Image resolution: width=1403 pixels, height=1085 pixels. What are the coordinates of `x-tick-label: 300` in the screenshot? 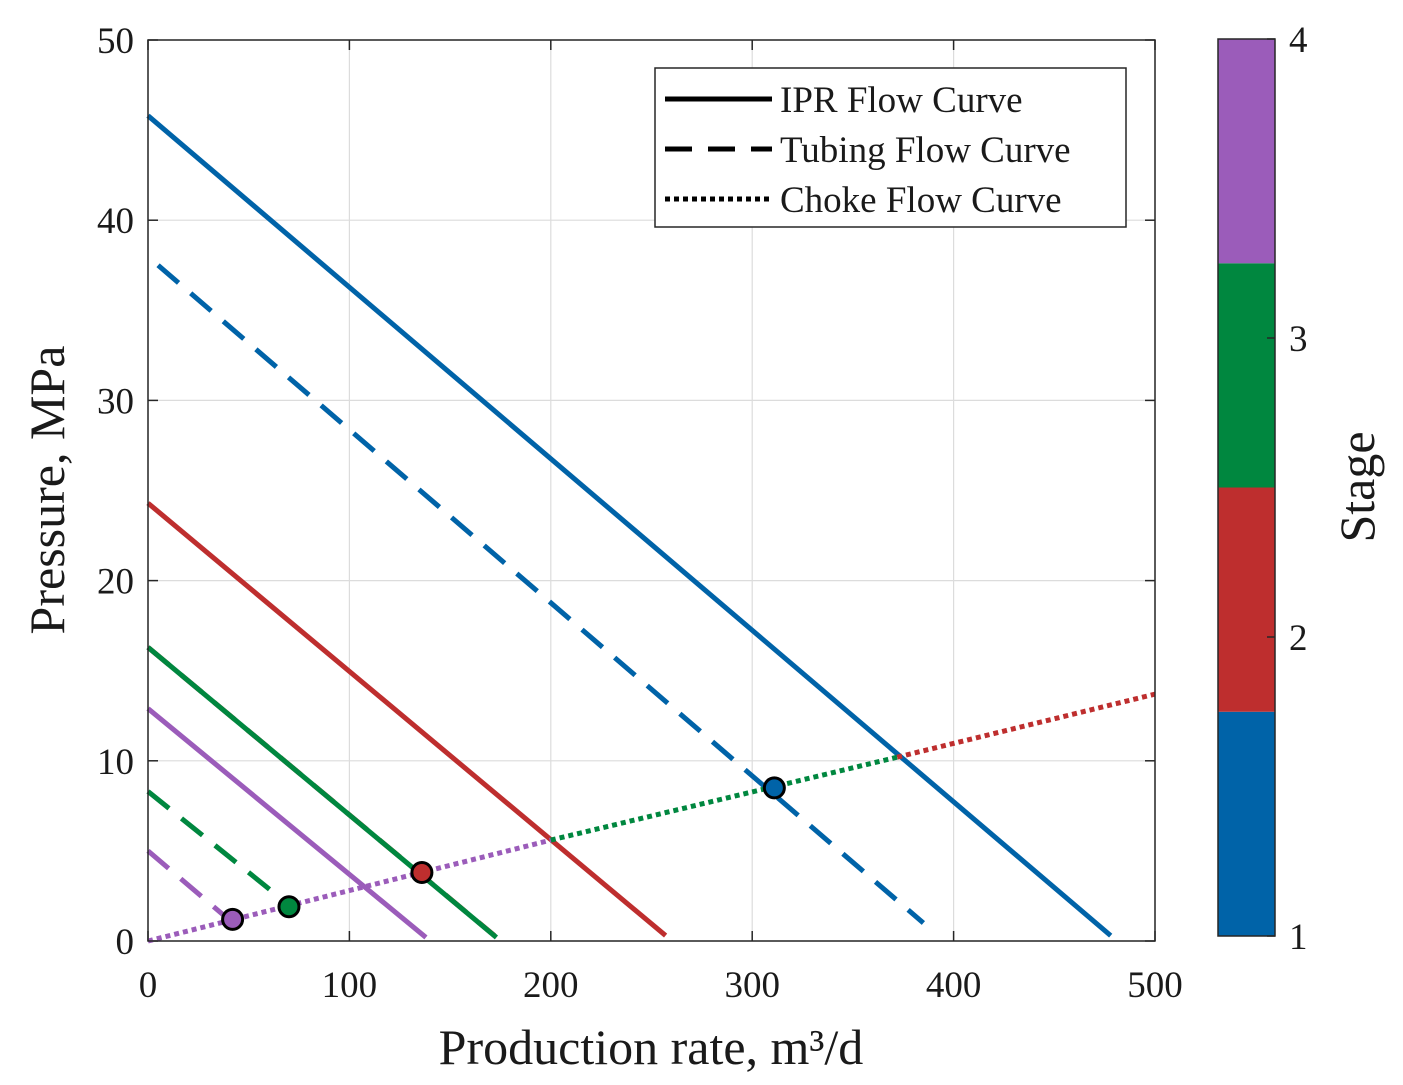 It's located at (752, 985).